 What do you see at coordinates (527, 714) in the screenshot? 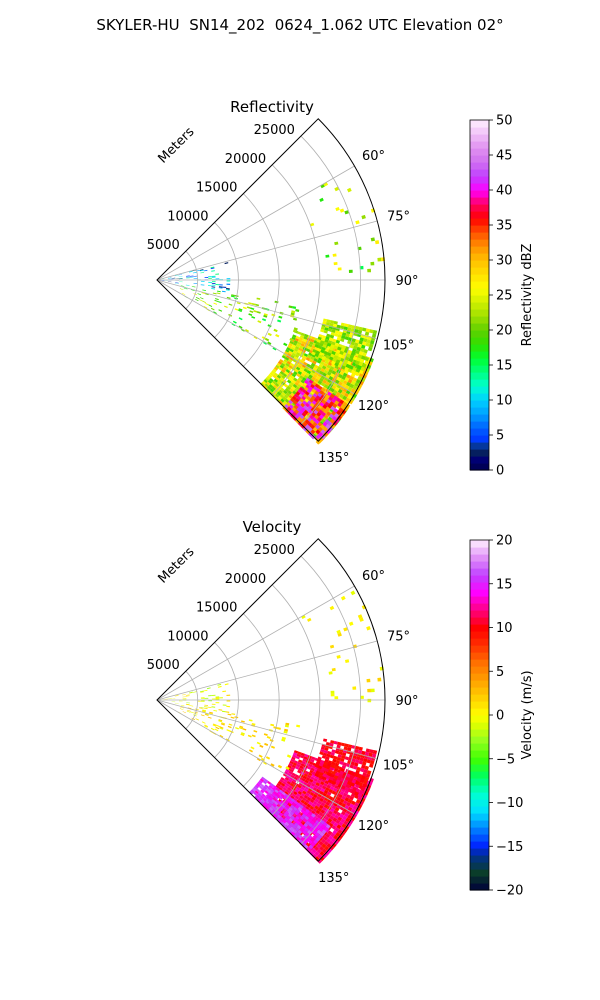
I see `velocity-colorbar-label: Velocity (m/s)` at bounding box center [527, 714].